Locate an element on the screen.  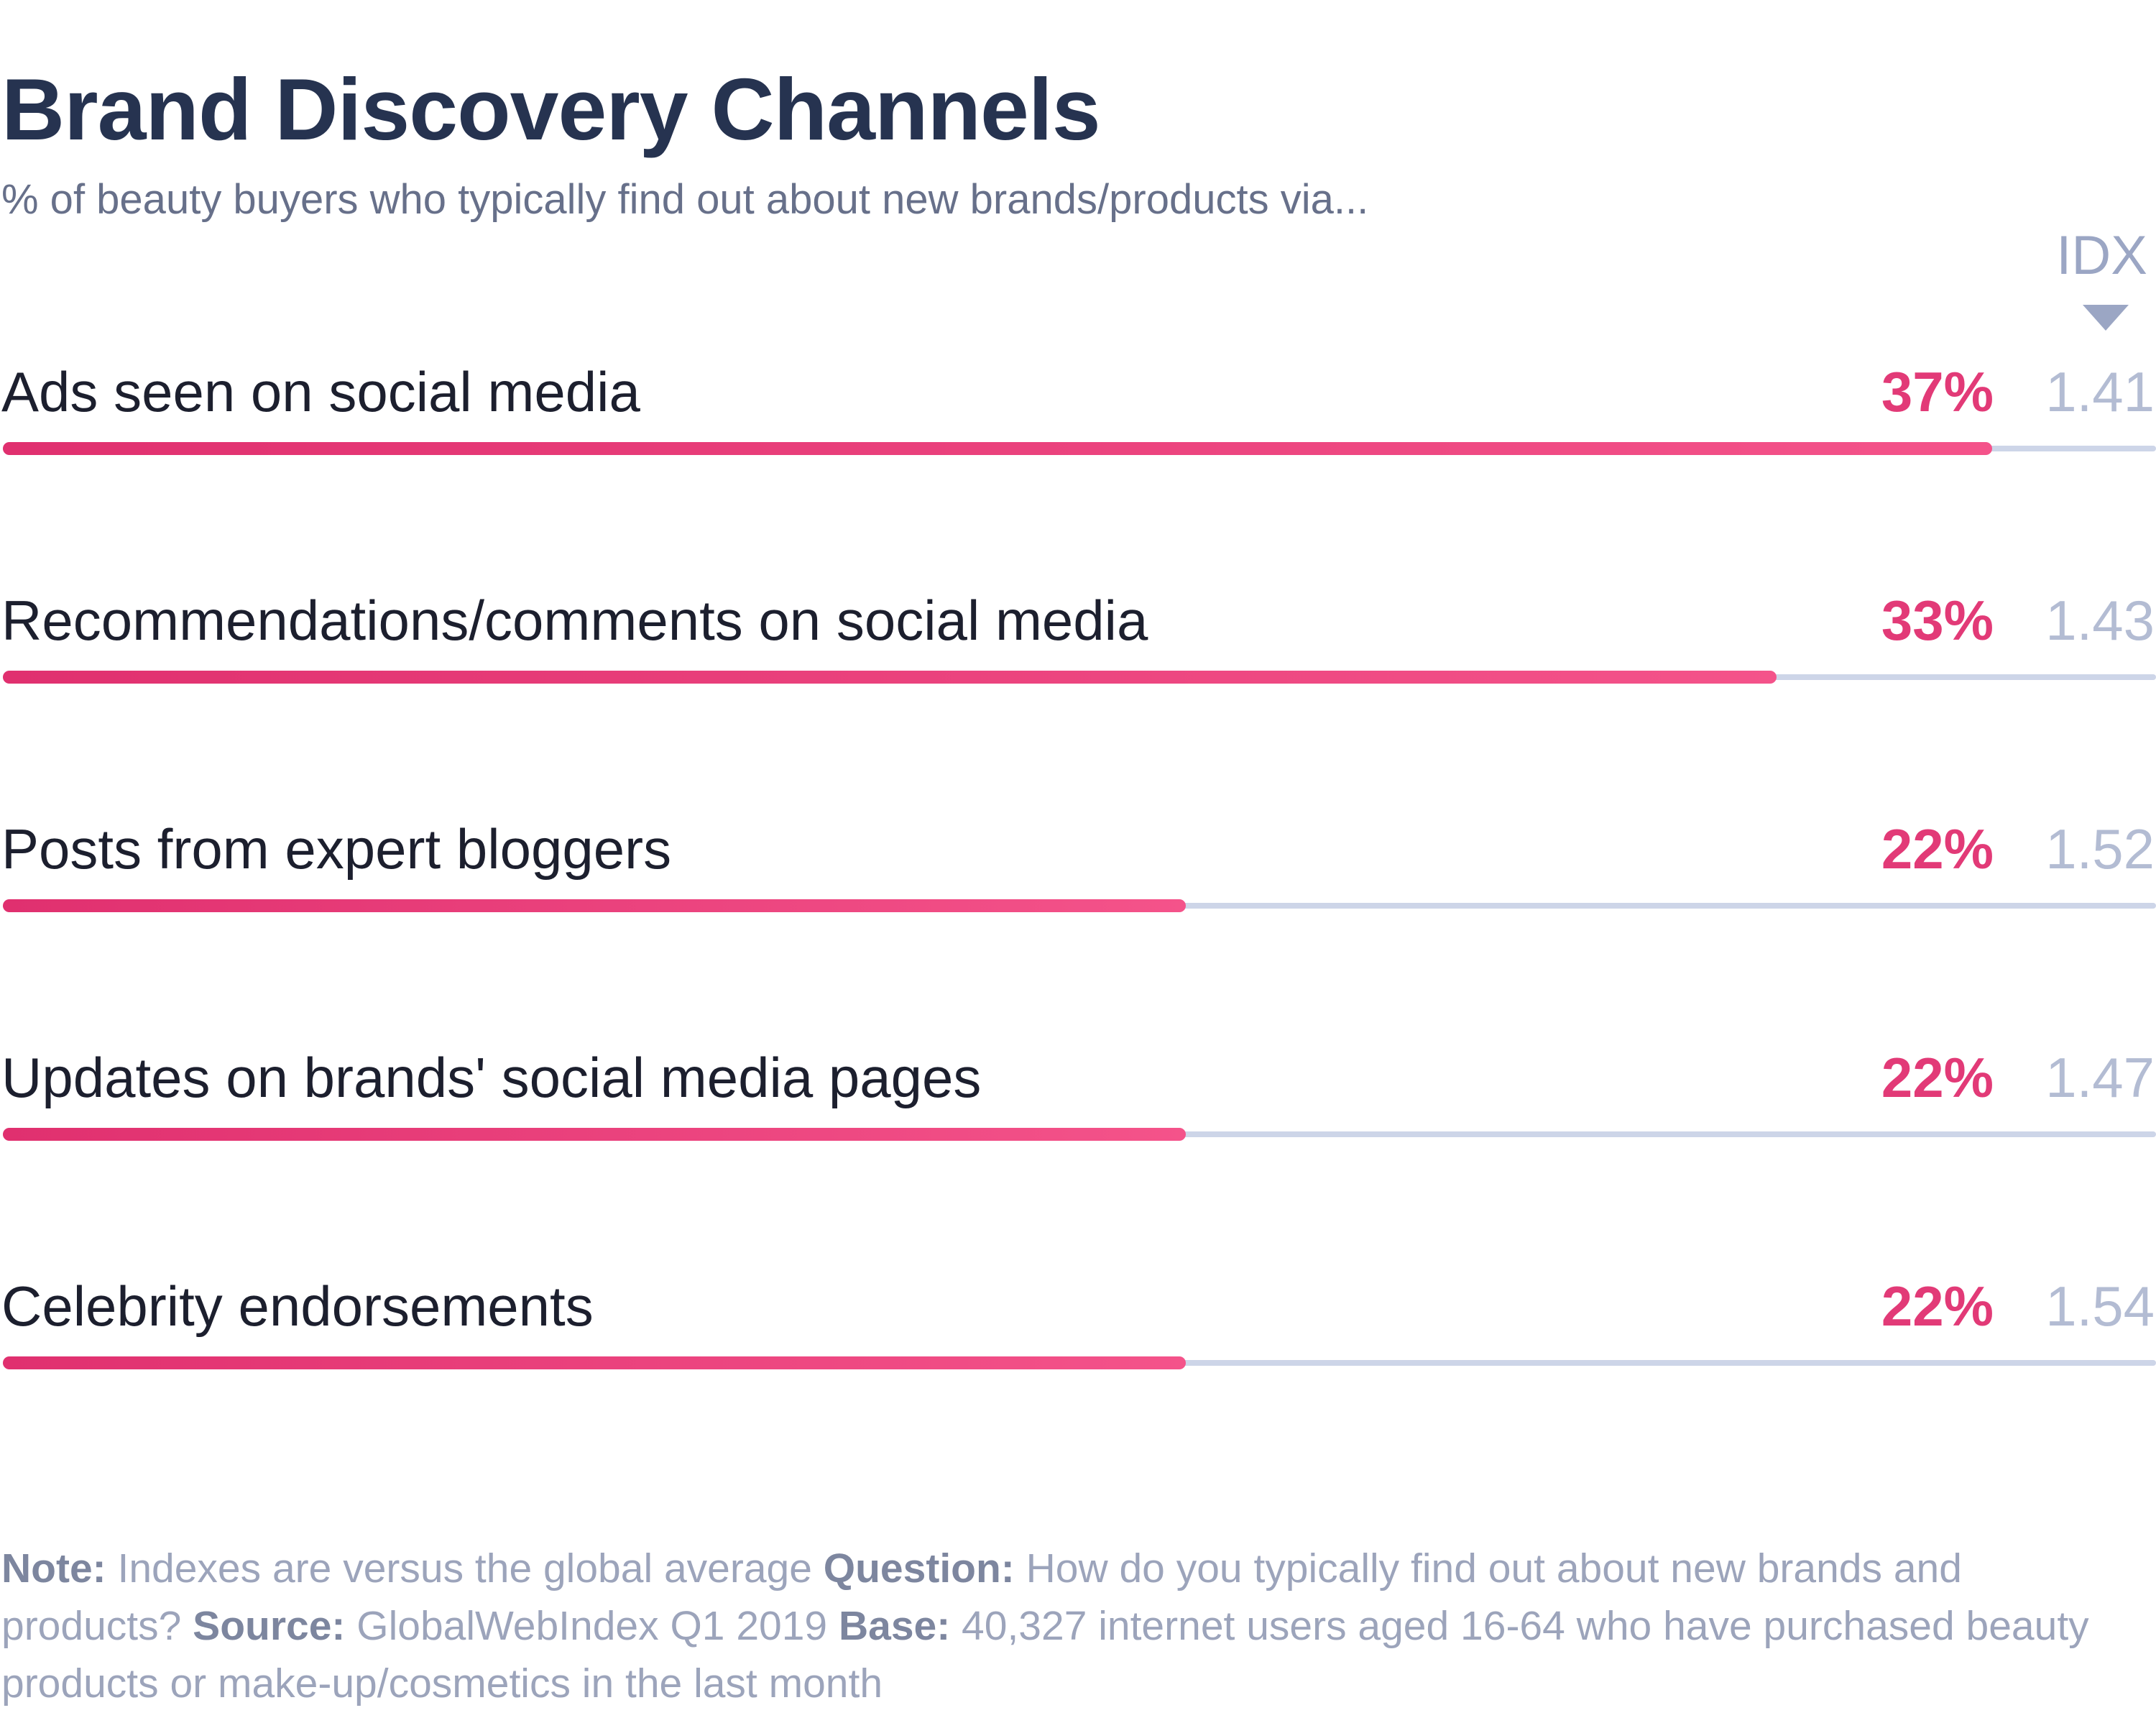
source-text: GlobalWebIndex Q1 2019 is located at coordinates (592, 1626).